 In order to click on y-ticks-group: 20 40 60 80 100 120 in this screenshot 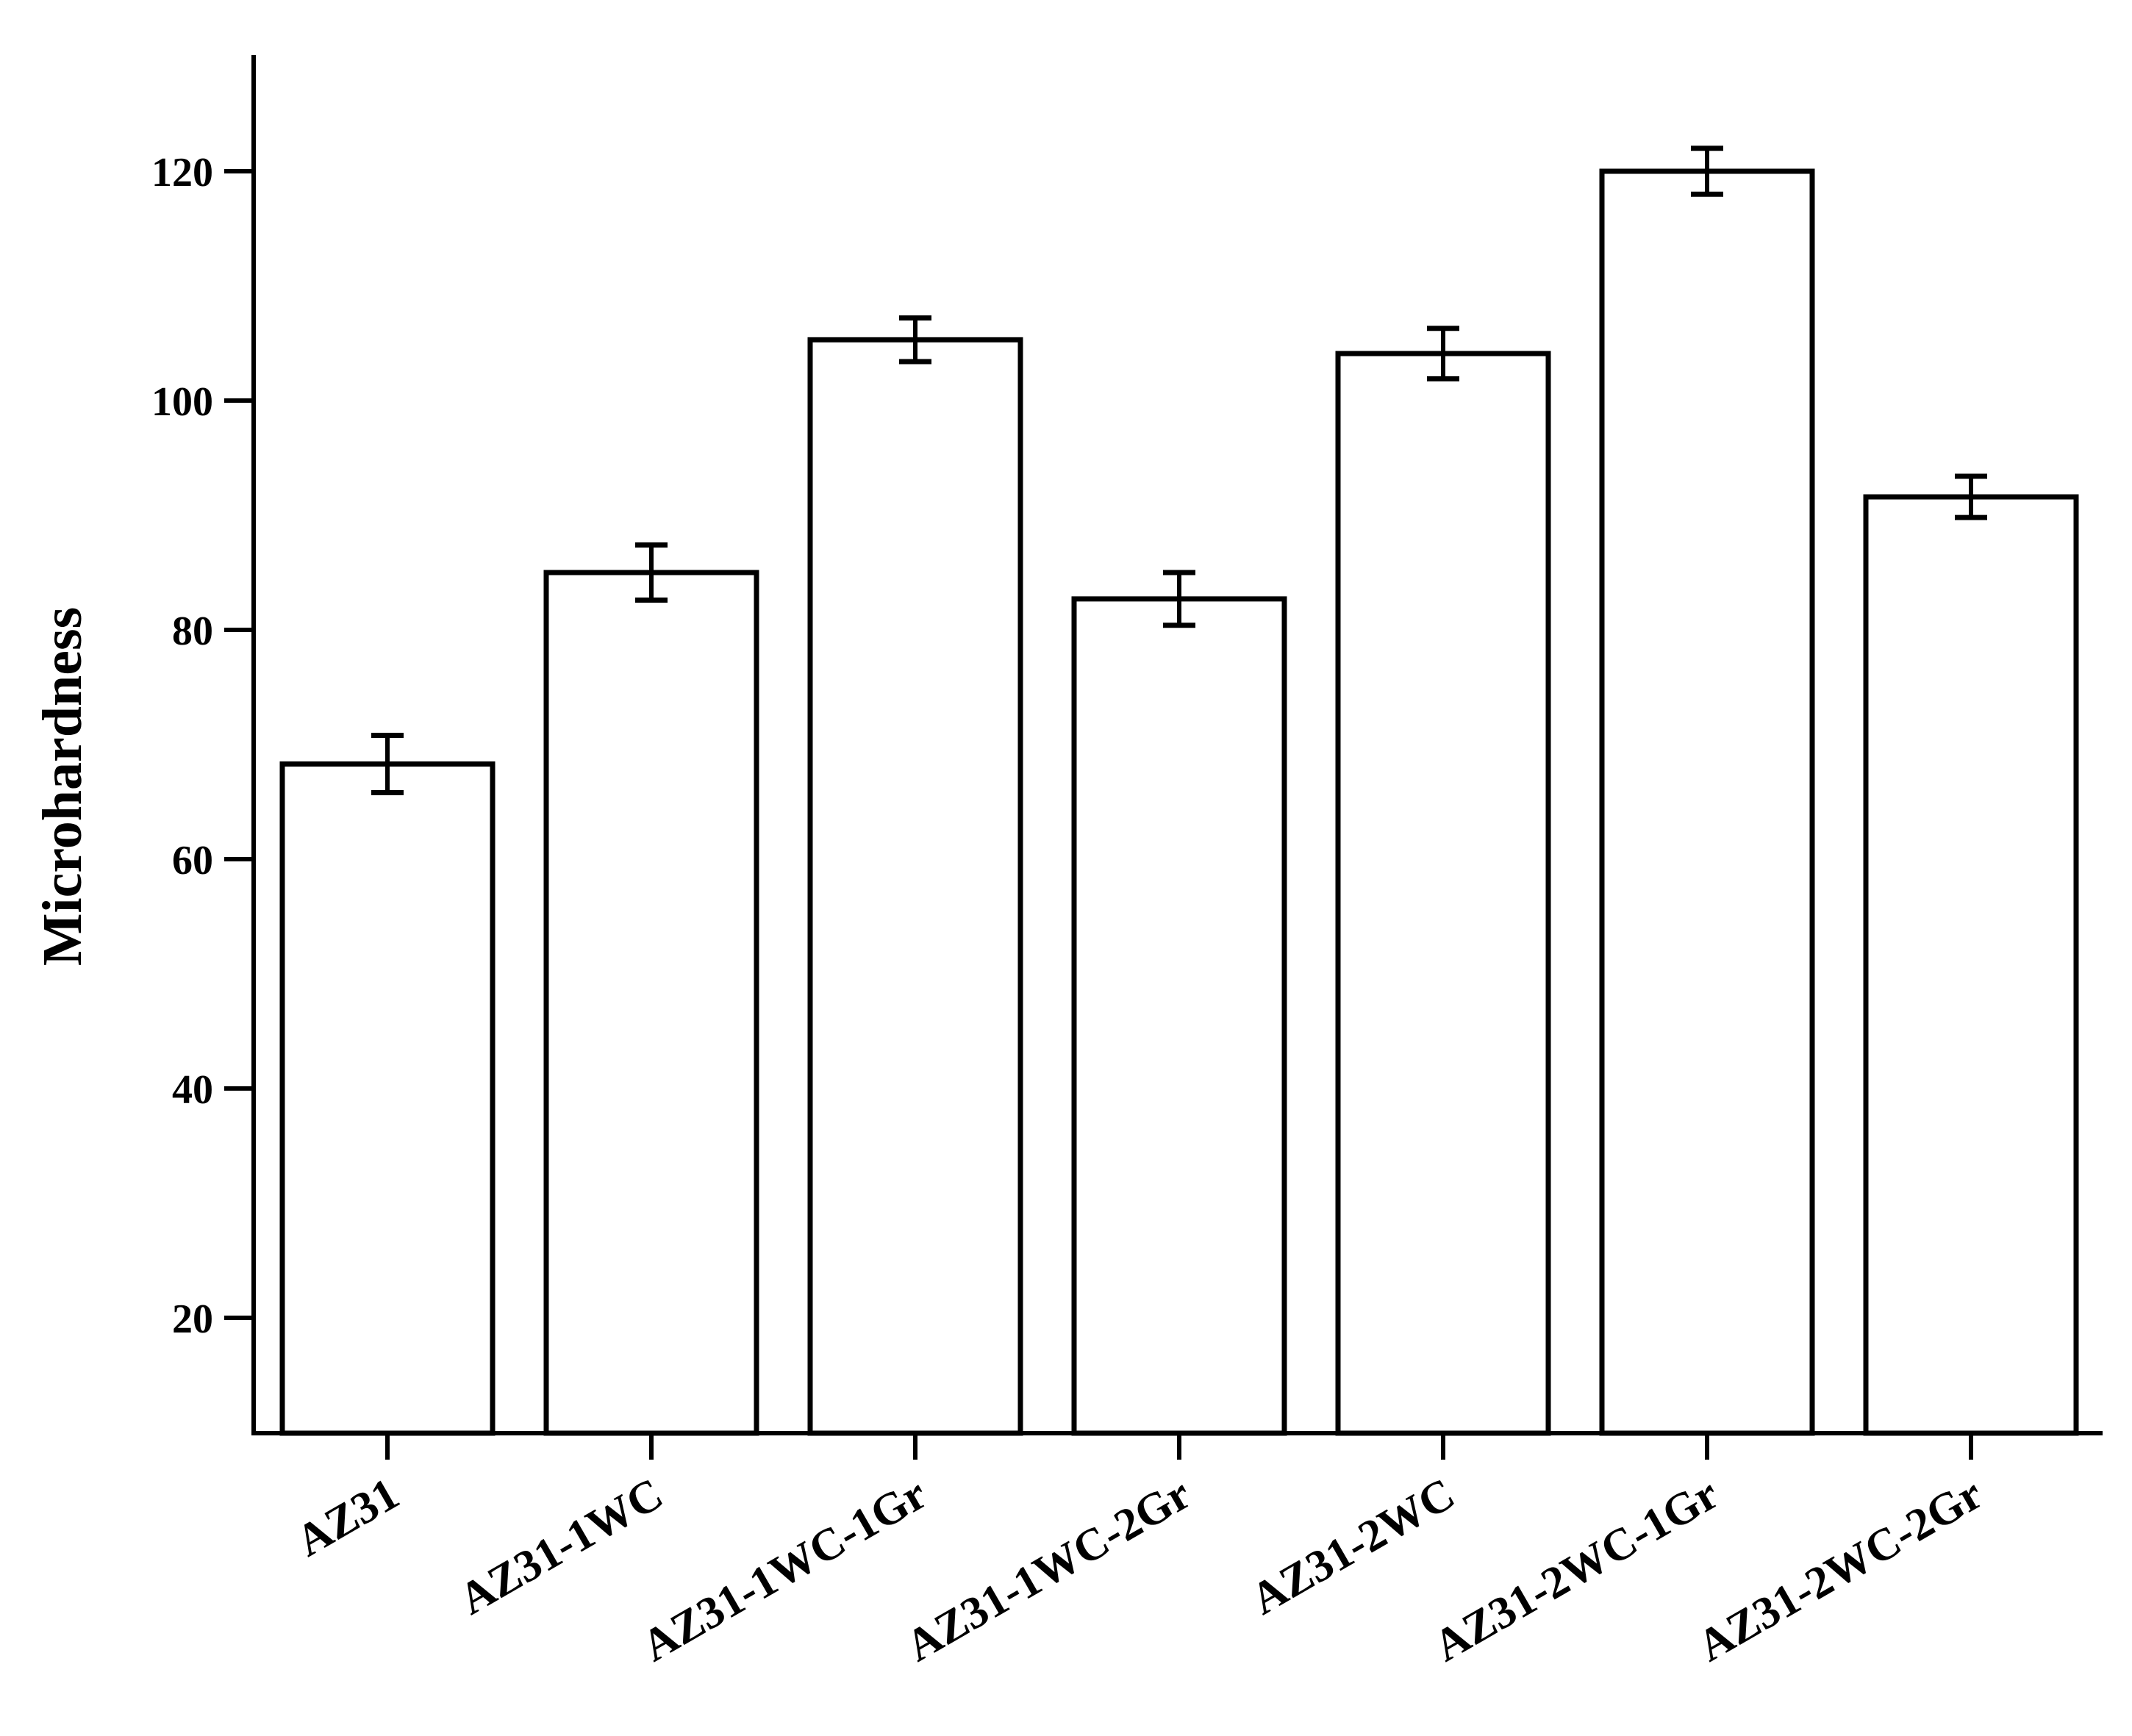, I will do `click(202, 746)`.